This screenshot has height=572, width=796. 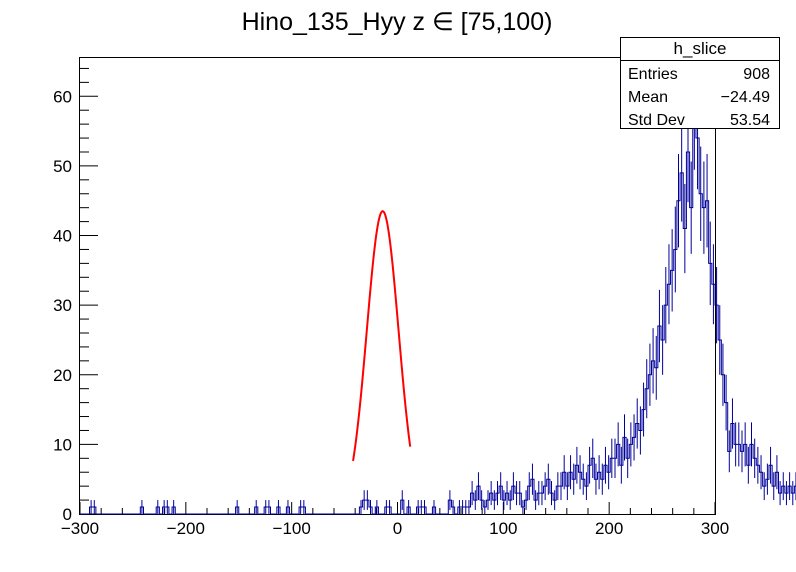 I want to click on stats-box-frame, so click(x=700, y=83).